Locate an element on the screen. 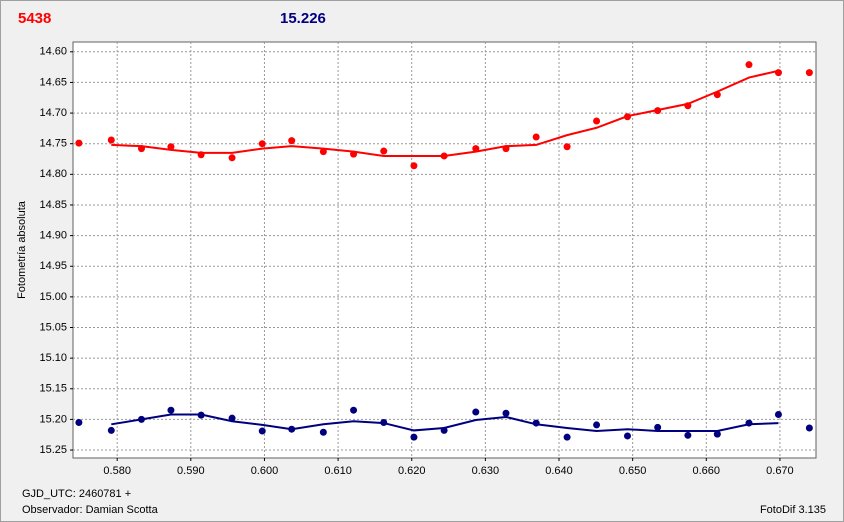  y-tick-label: 14.70 is located at coordinates (53, 113).